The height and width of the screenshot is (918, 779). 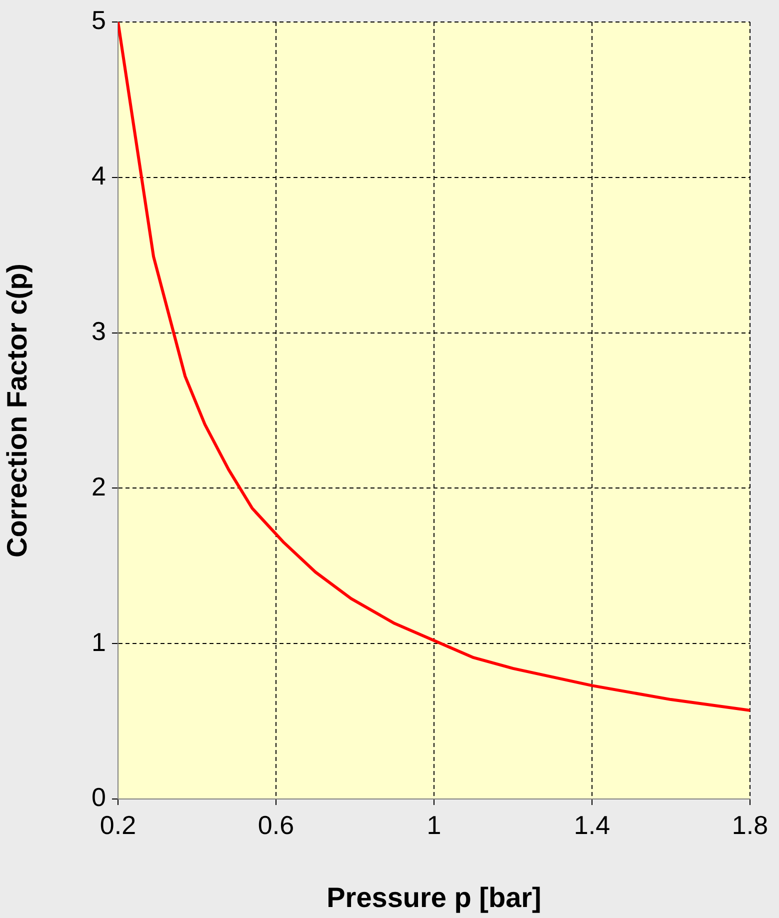 I want to click on y-tick-label: 5, so click(x=99, y=20).